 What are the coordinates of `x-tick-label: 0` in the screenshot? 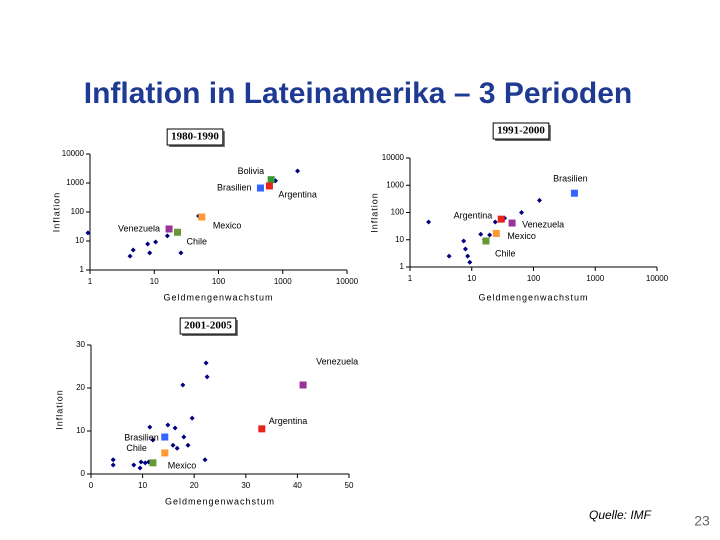 It's located at (91, 485).